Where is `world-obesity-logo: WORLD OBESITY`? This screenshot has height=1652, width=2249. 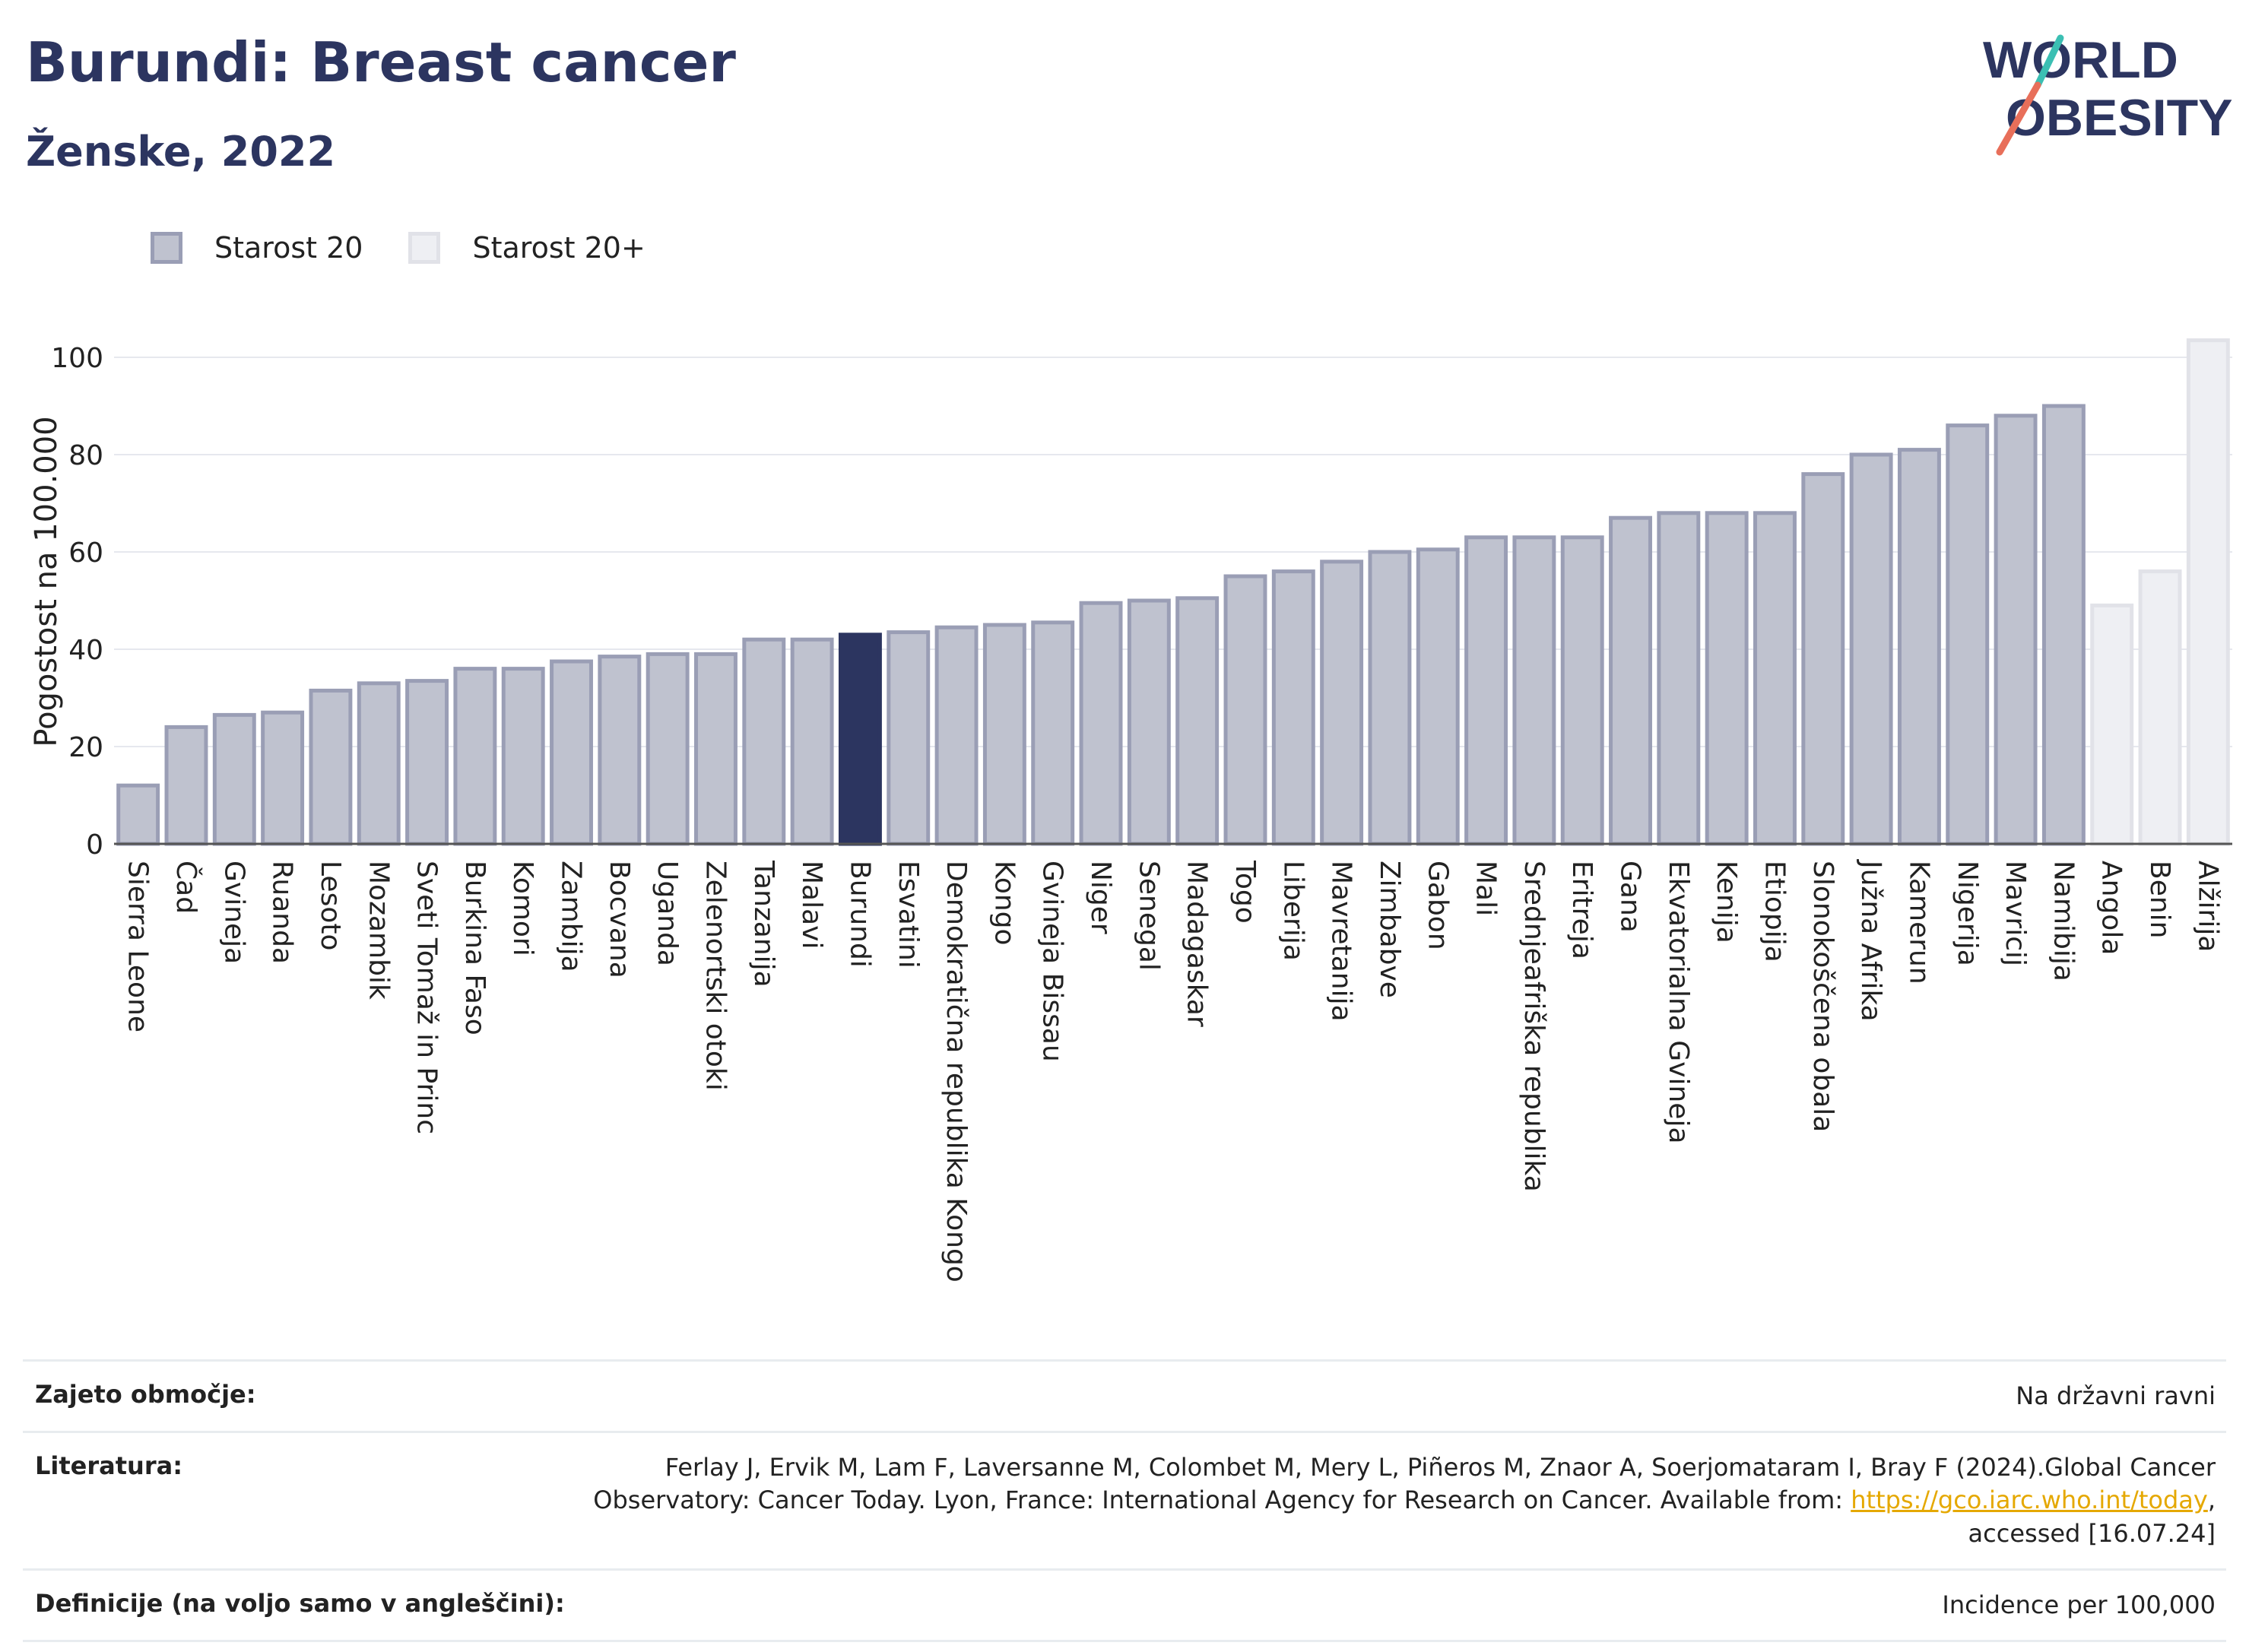
world-obesity-logo: WORLD OBESITY is located at coordinates (2108, 93).